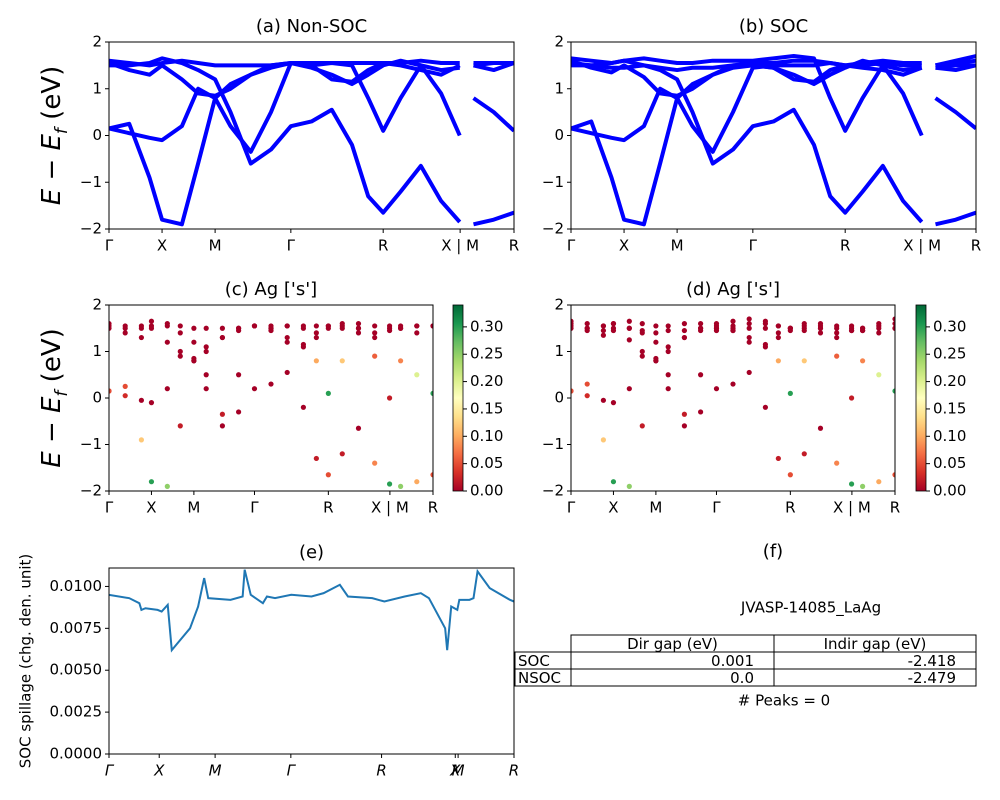 Image resolution: width=1000 pixels, height=800 pixels. Describe the element at coordinates (677, 246) in the screenshot. I see `x-tick-label: M` at that location.